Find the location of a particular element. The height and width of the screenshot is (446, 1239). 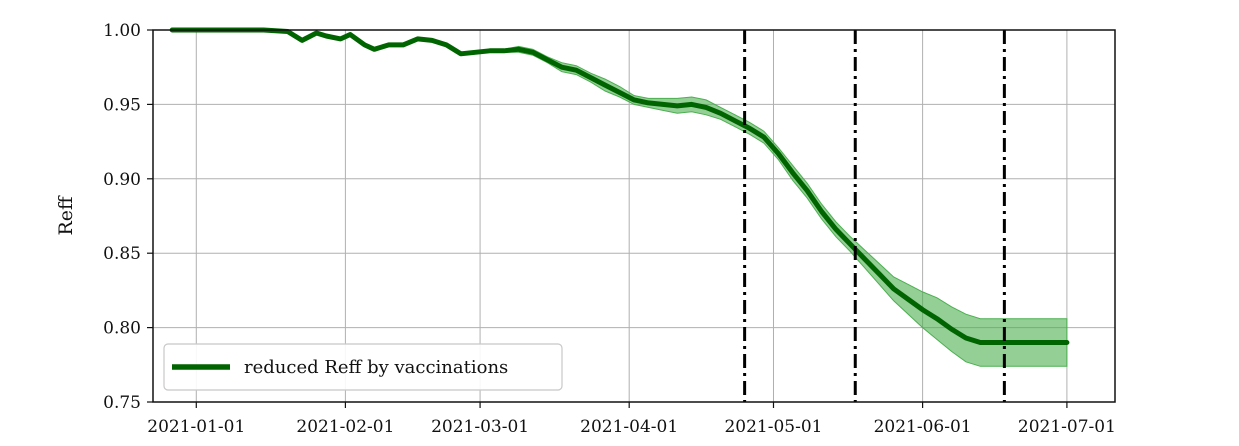

x-tick-label: 2021-03-01 is located at coordinates (480, 427).